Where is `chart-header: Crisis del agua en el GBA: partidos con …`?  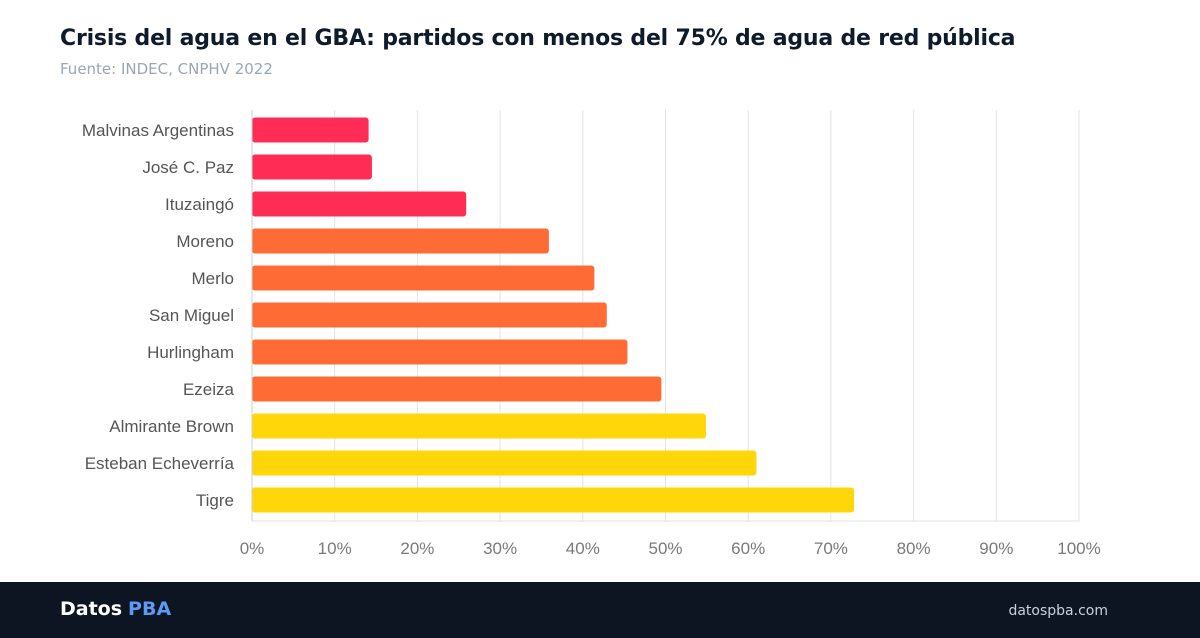
chart-header: Crisis del agua en el GBA: partidos con … is located at coordinates (610, 52).